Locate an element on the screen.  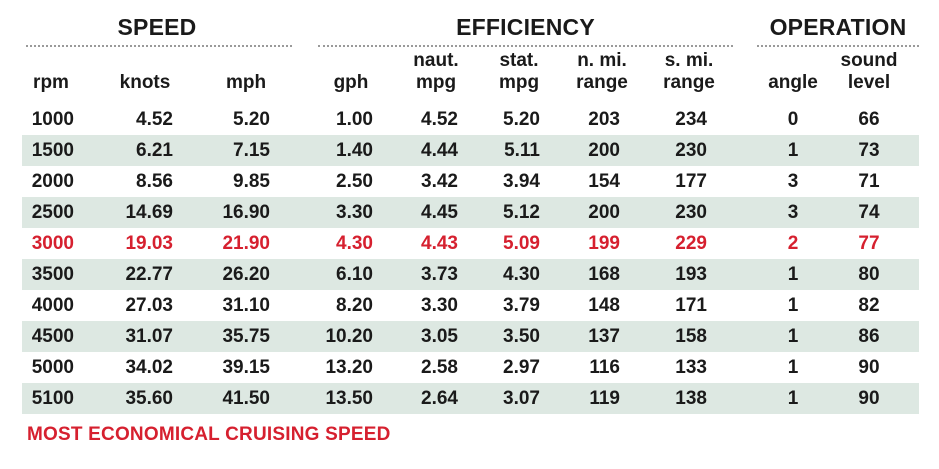
cell-gph: 8.20 is located at coordinates (354, 305).